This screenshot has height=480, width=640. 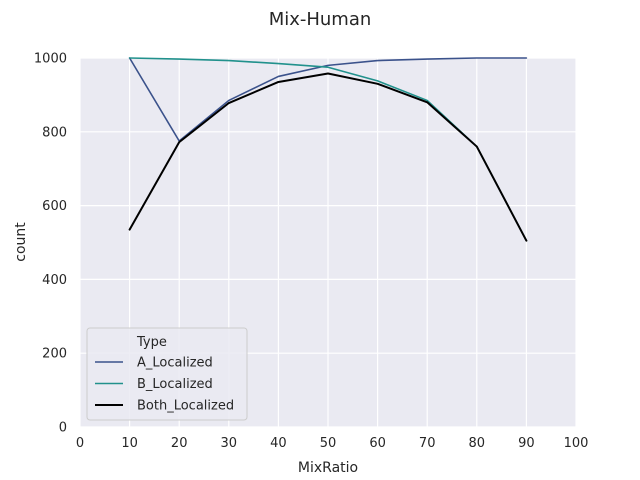 I want to click on x-tick-labels: 0 10 20 30 40 50 60 70 80 90 100, so click(x=332, y=443).